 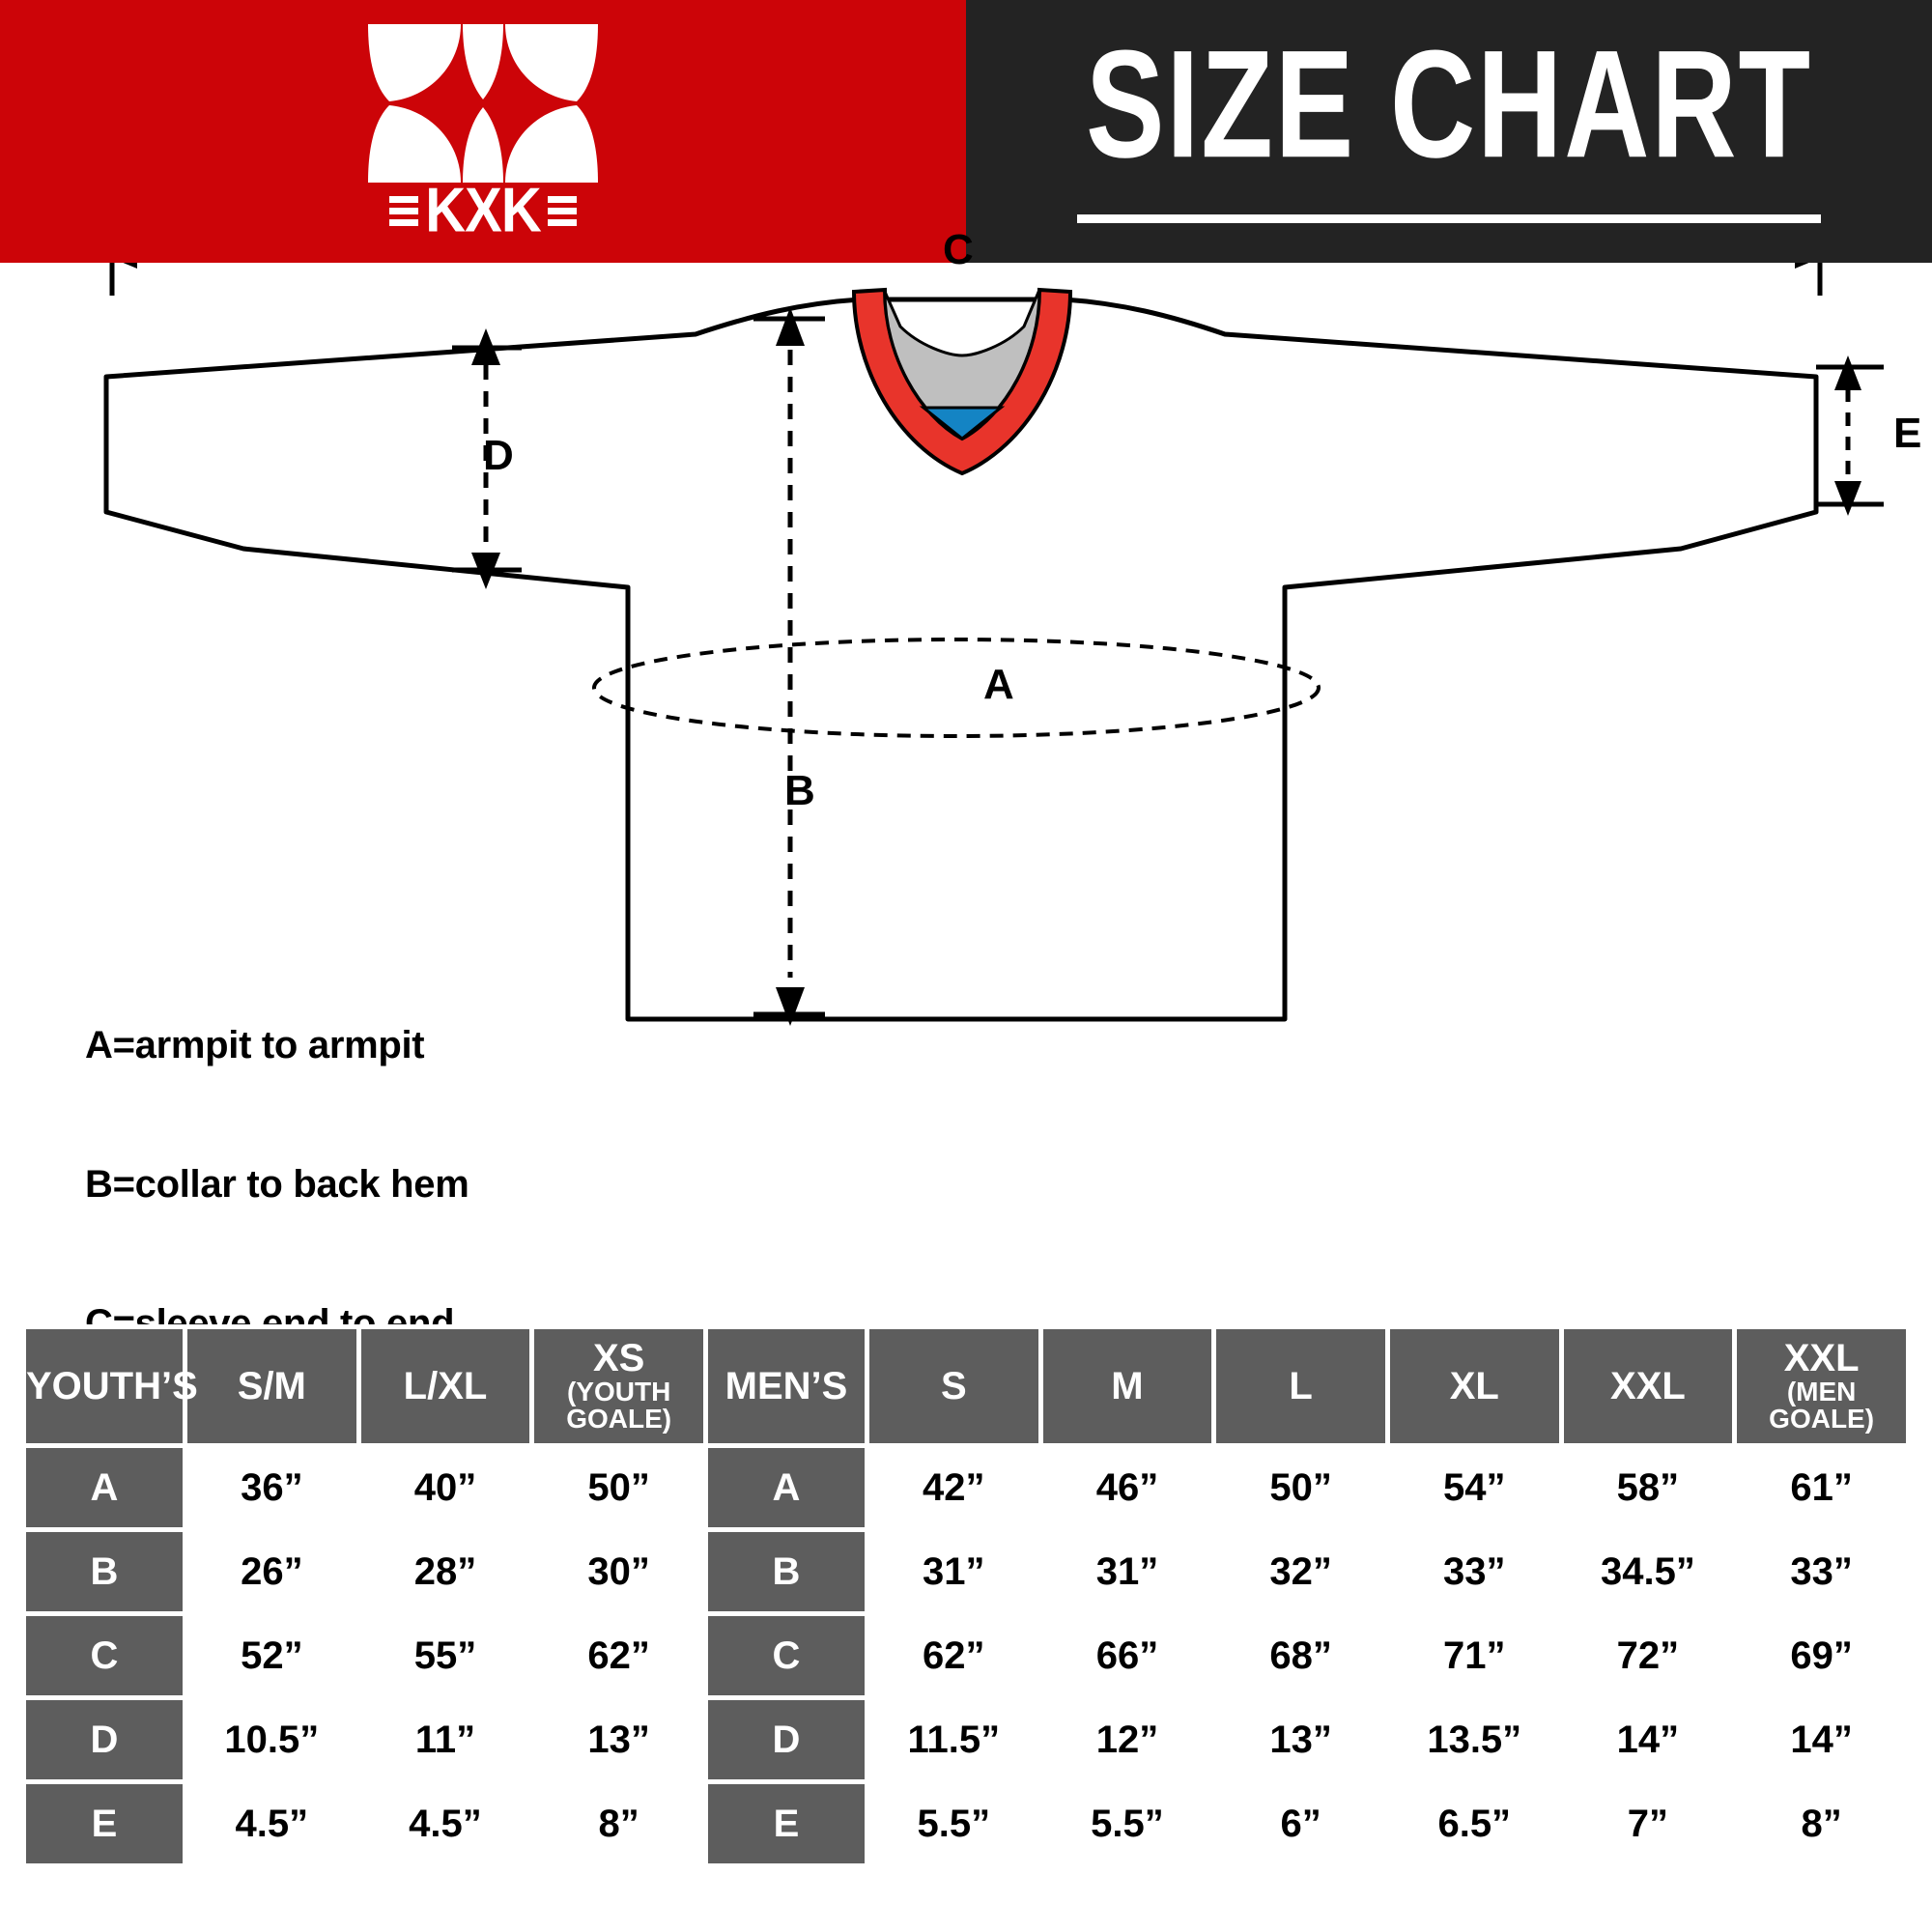 I want to click on mens-row-label-D: D, so click(x=786, y=1739).